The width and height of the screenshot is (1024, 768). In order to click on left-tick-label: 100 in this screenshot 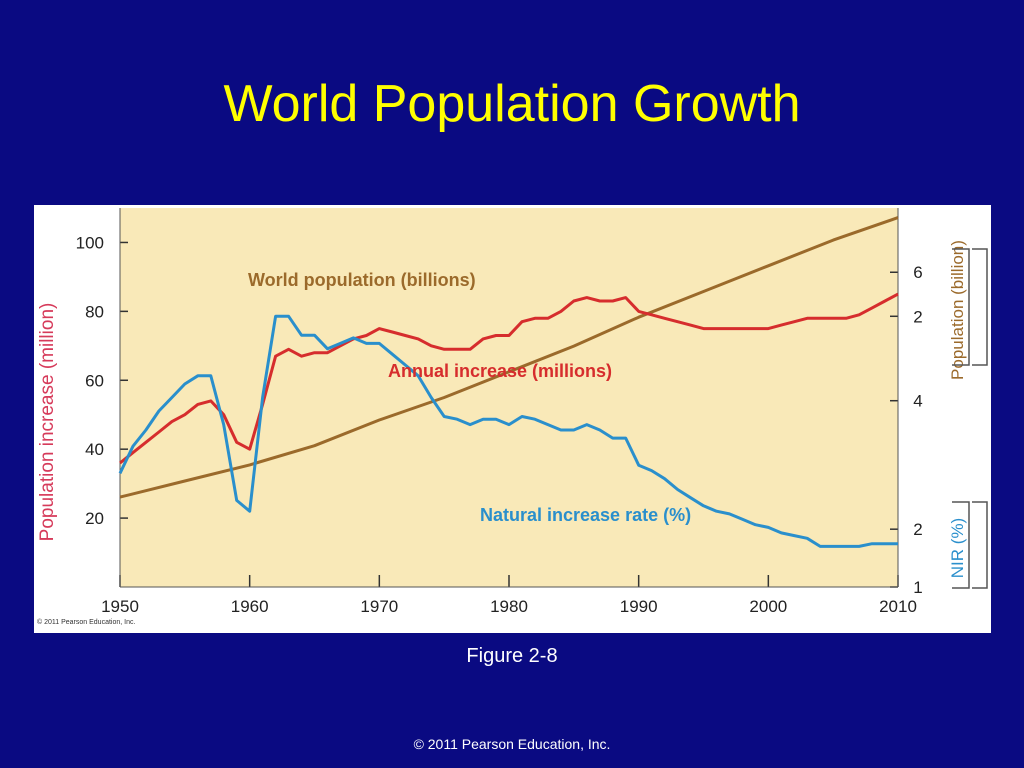, I will do `click(90, 242)`.